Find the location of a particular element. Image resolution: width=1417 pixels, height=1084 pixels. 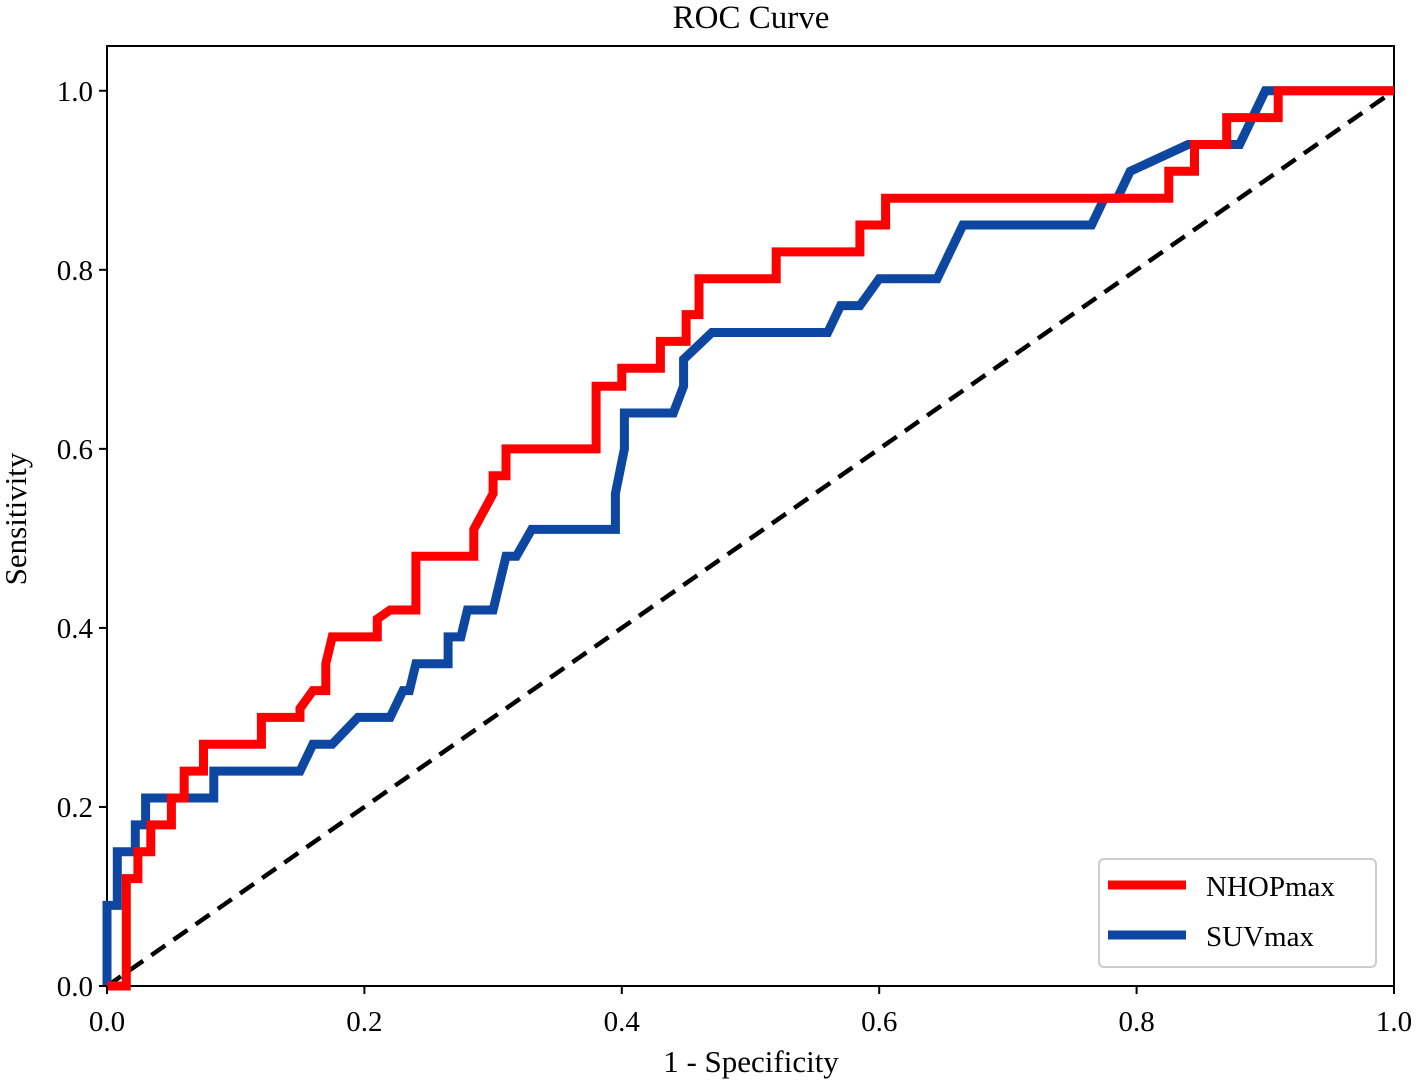

x-tick-label: 0.2 is located at coordinates (364, 1022).